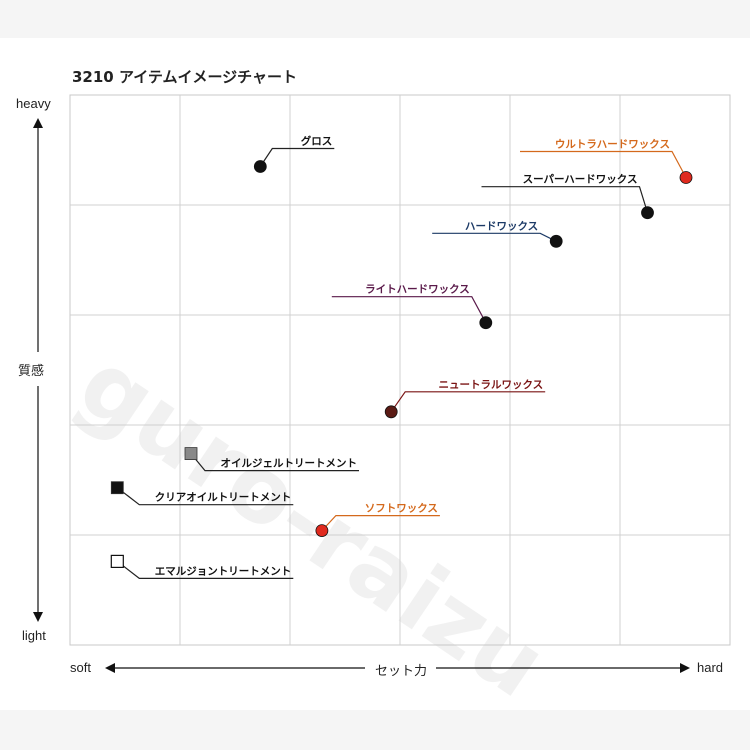  I want to click on y-axis-label: 質感, so click(31, 371).